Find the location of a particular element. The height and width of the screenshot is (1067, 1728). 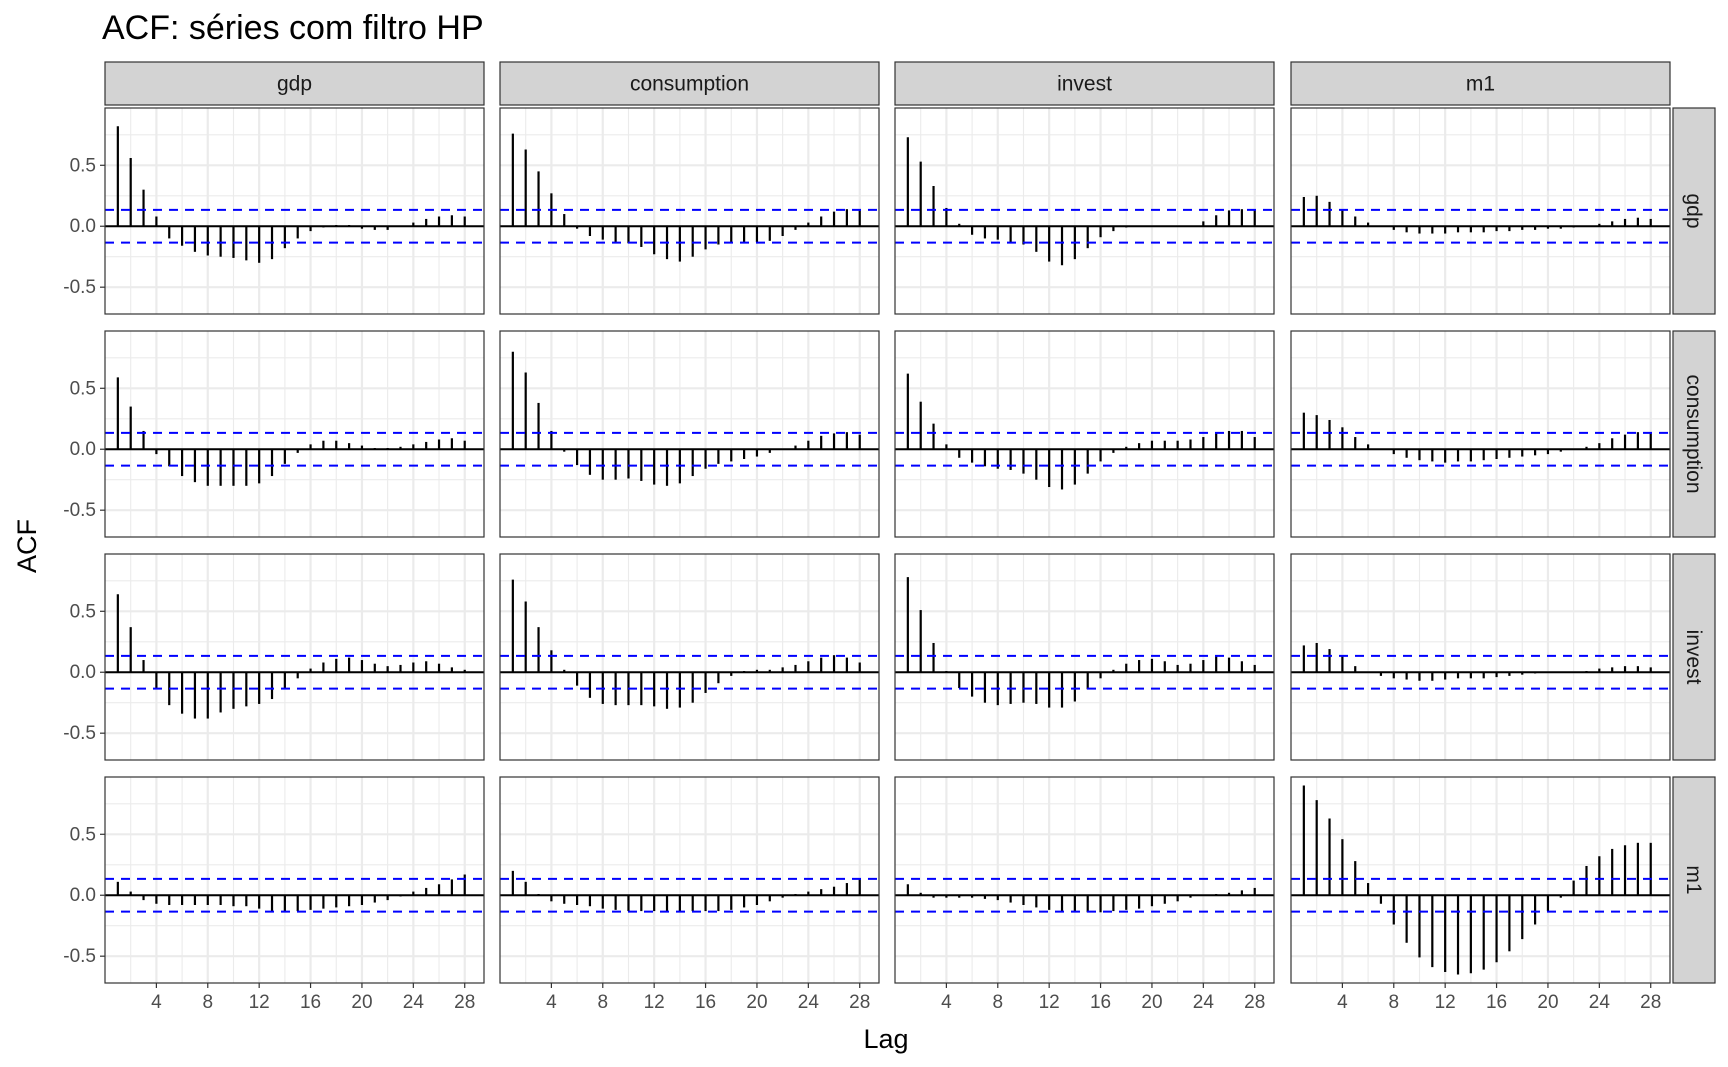

panel-consumption-m1 is located at coordinates (1480, 434).